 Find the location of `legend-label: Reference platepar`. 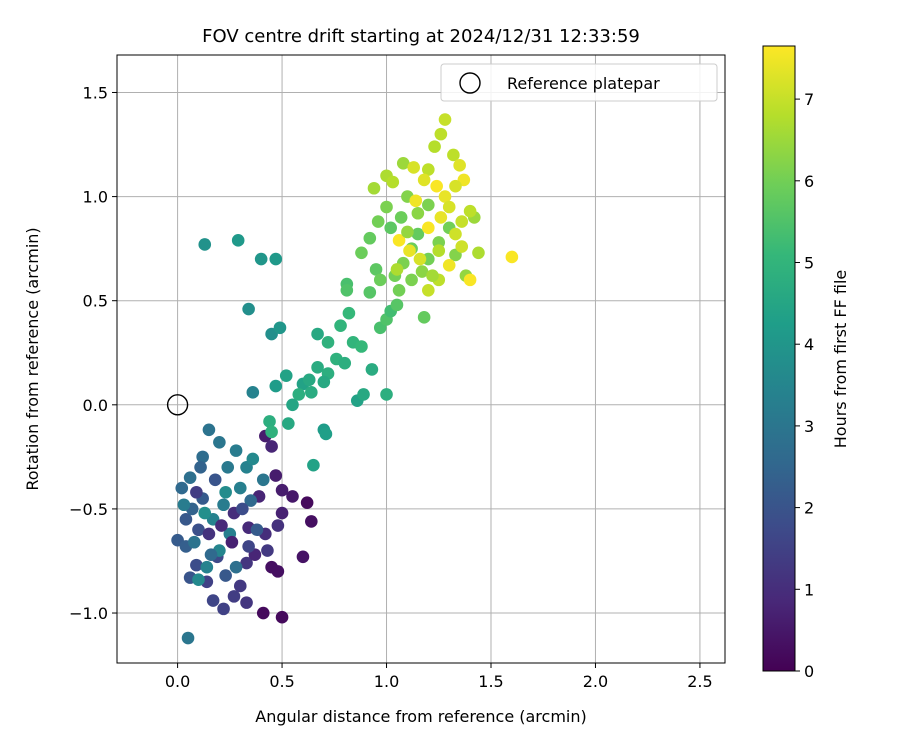

legend-label: Reference platepar is located at coordinates (583, 83).